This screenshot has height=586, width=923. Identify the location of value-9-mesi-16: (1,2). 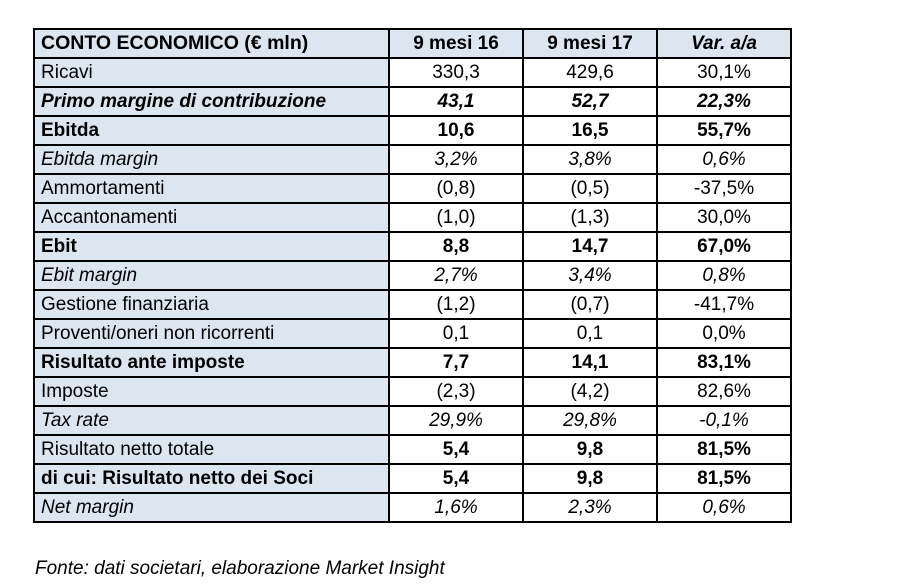
(456, 304).